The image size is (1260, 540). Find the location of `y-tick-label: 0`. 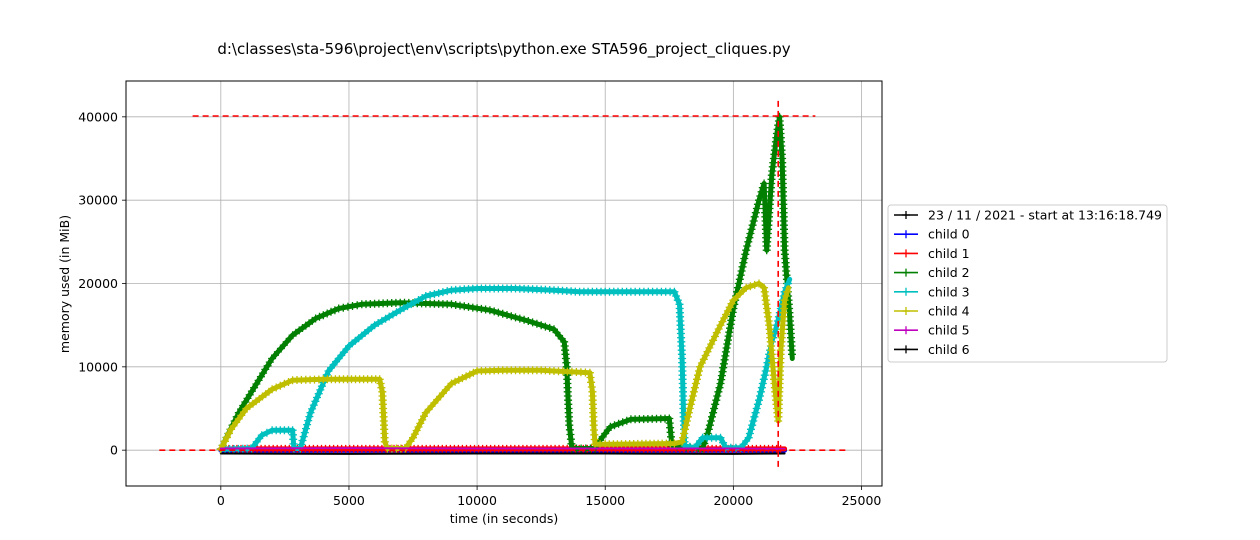

y-tick-label: 0 is located at coordinates (114, 450).